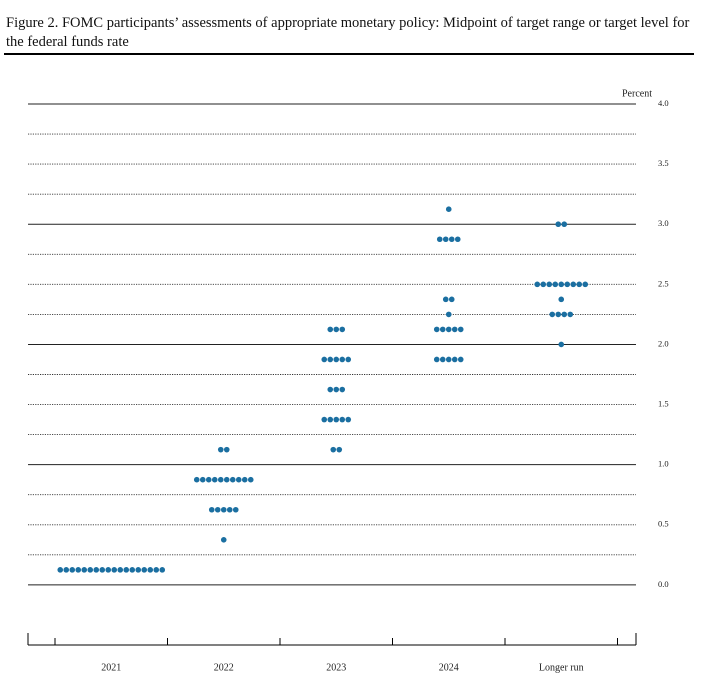 The image size is (701, 693). I want to click on y-tick-label: 3.0, so click(663, 223).